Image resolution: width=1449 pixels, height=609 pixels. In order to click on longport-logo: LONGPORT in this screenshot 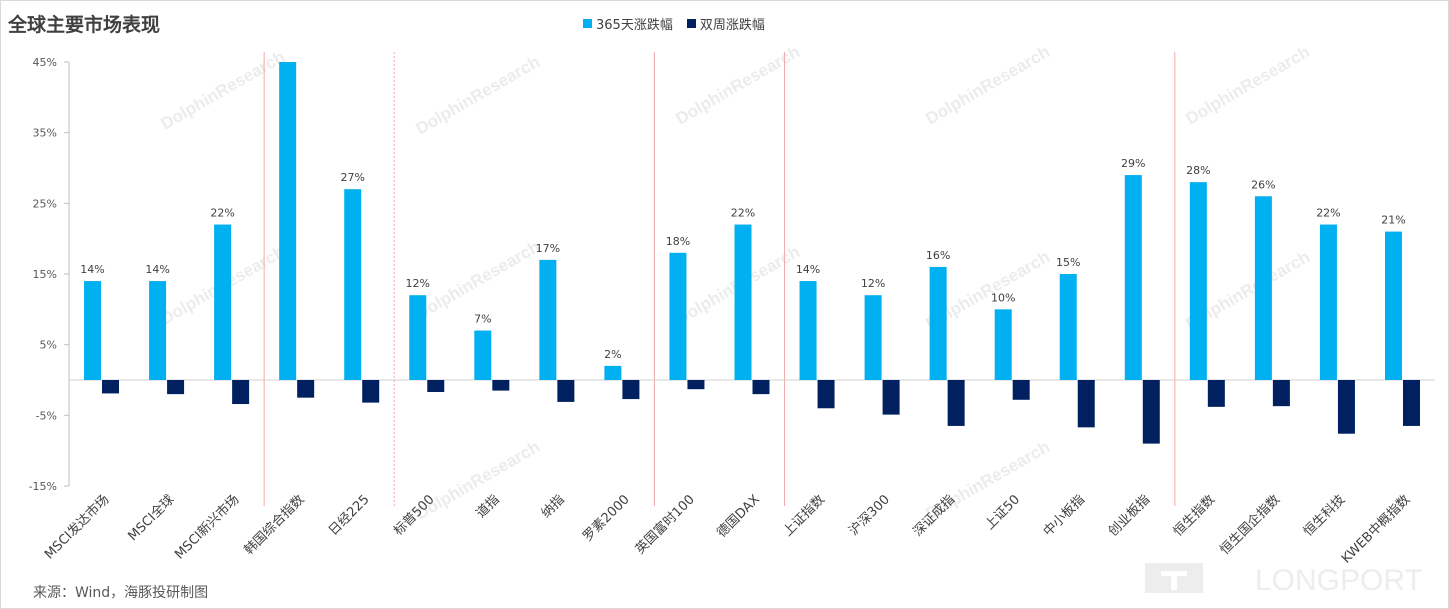, I will do `click(1284, 580)`.